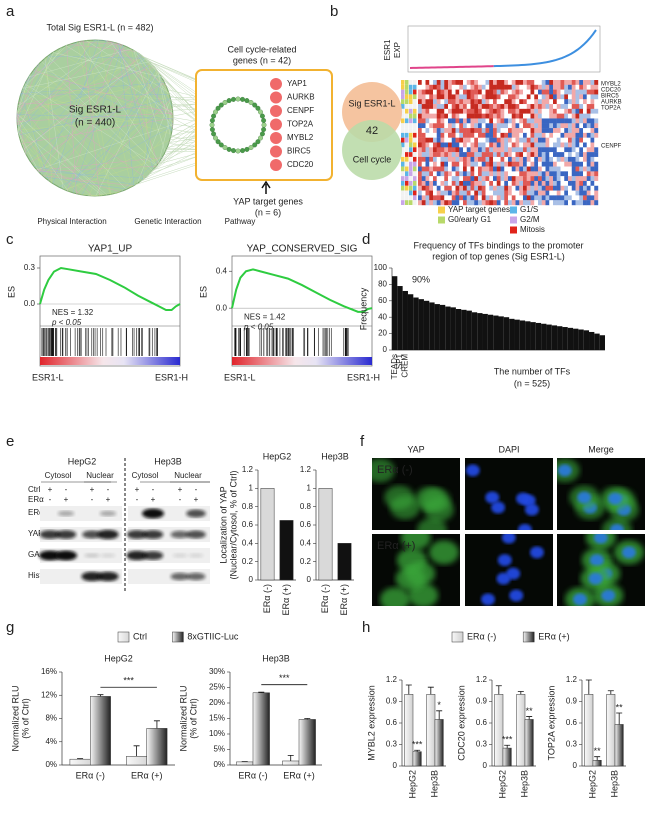  What do you see at coordinates (286, 599) in the screenshot?
I see `x-tick-label: ERα (+)` at bounding box center [286, 599].